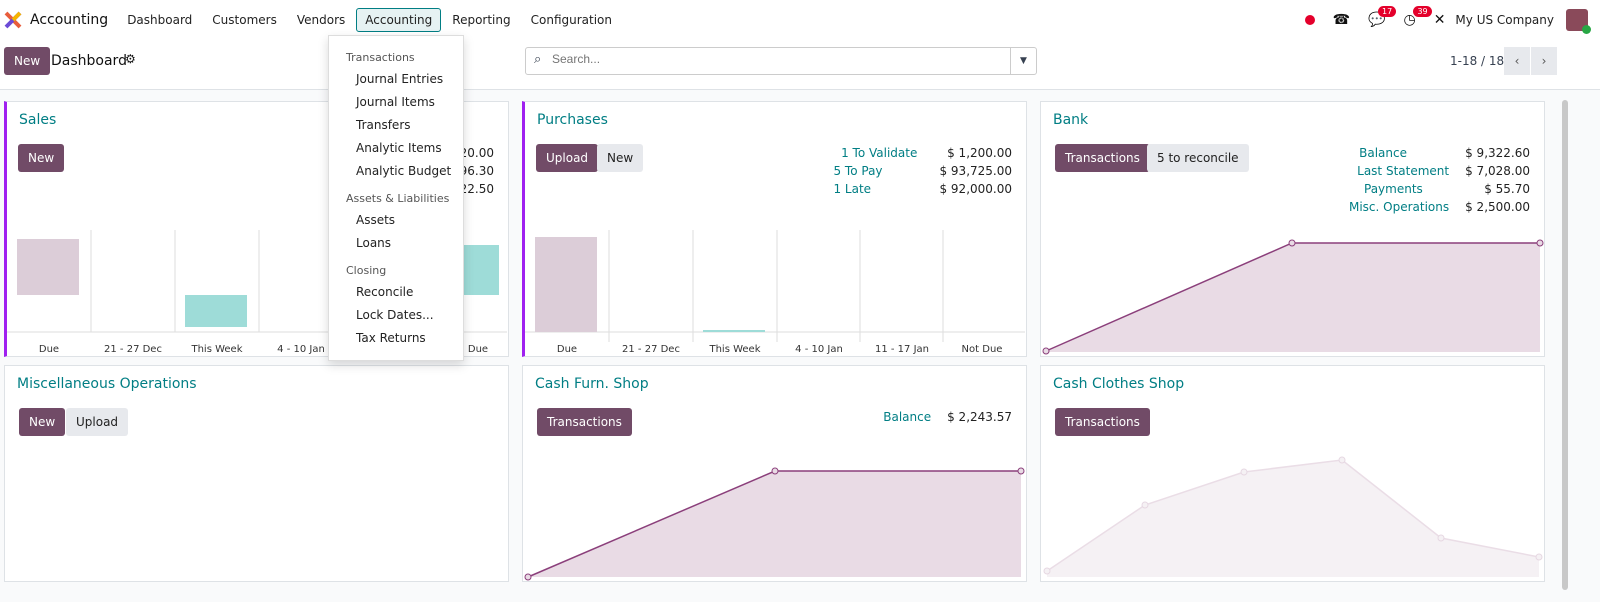 The height and width of the screenshot is (602, 1600). Describe the element at coordinates (572, 120) in the screenshot. I see `card-title: Purchases` at that location.